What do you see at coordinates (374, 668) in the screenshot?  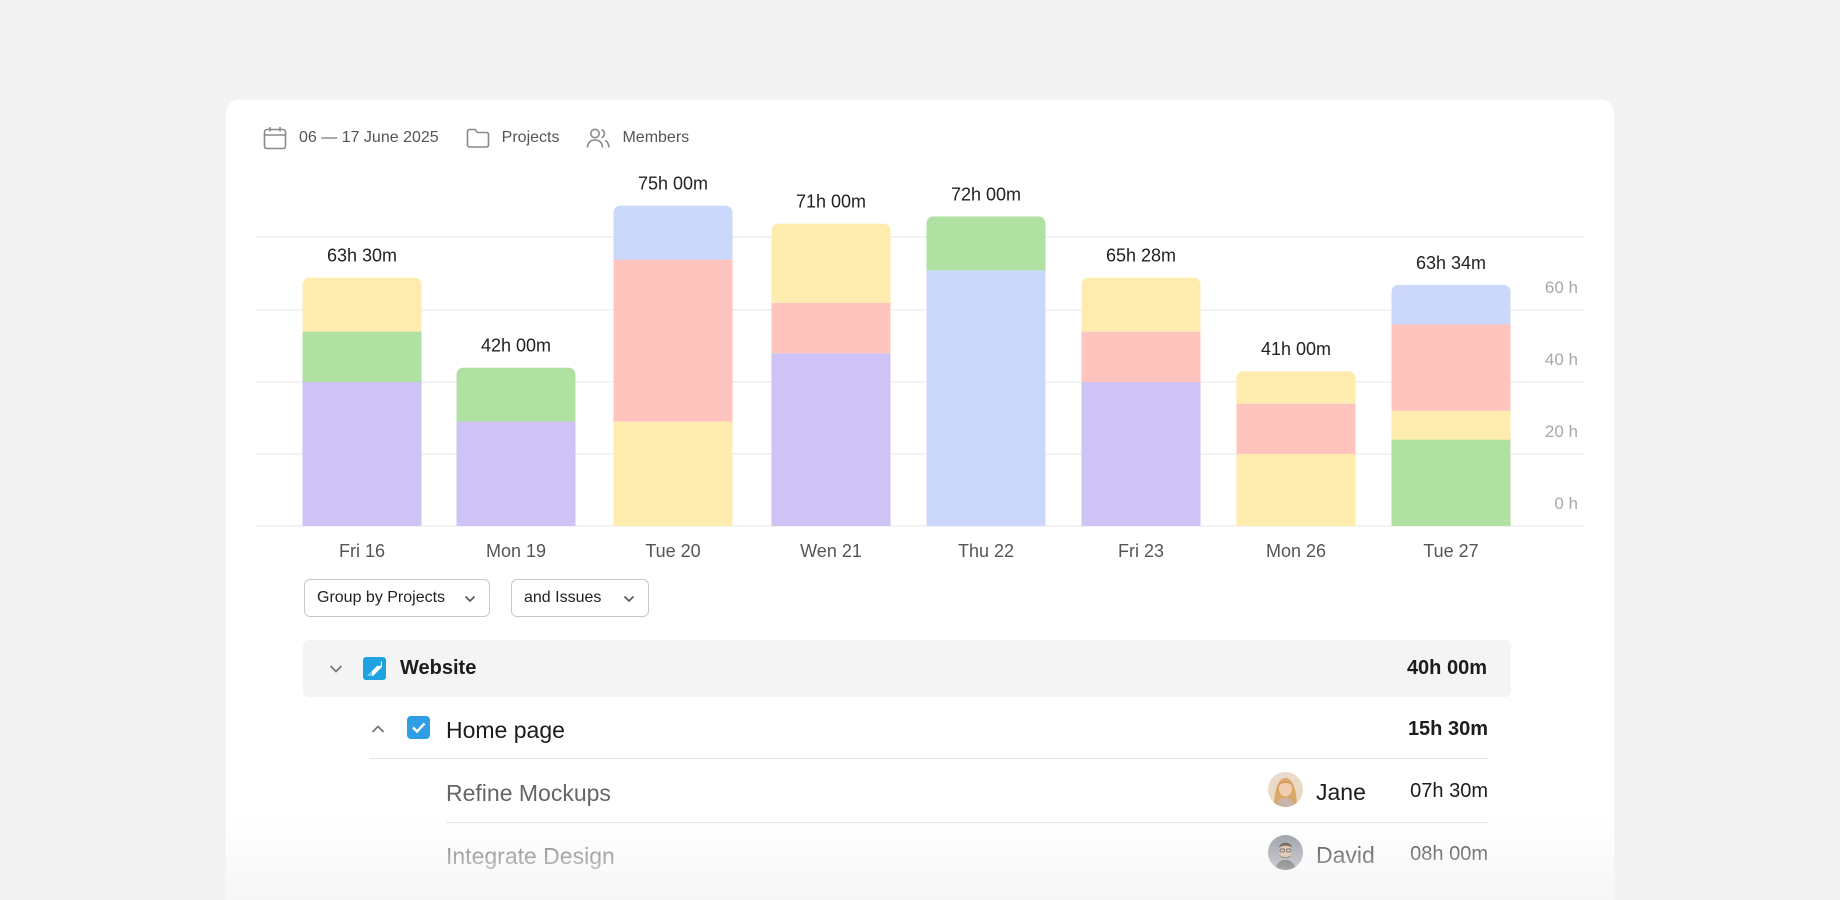 I see `project-logo-icon` at bounding box center [374, 668].